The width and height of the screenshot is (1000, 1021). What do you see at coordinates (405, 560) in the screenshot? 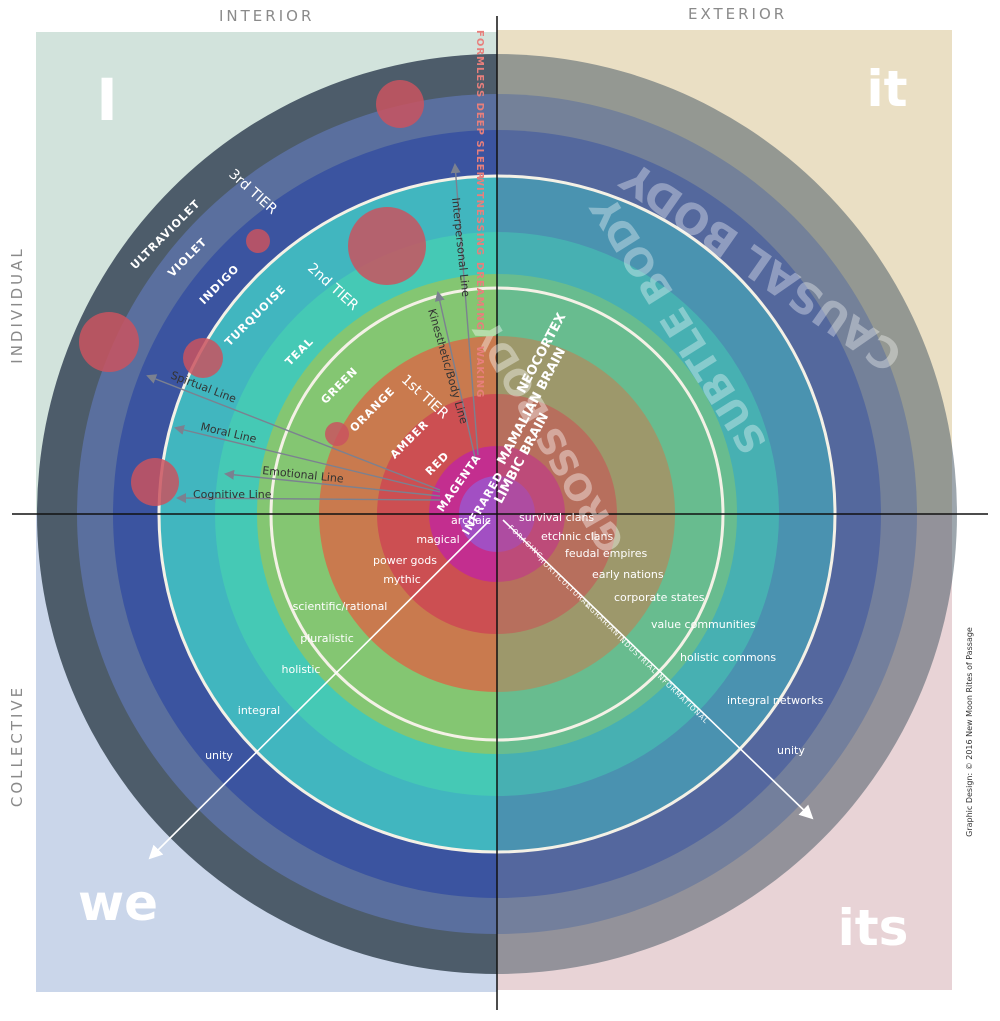
I see `worldview-power-gods: power gods` at bounding box center [405, 560].